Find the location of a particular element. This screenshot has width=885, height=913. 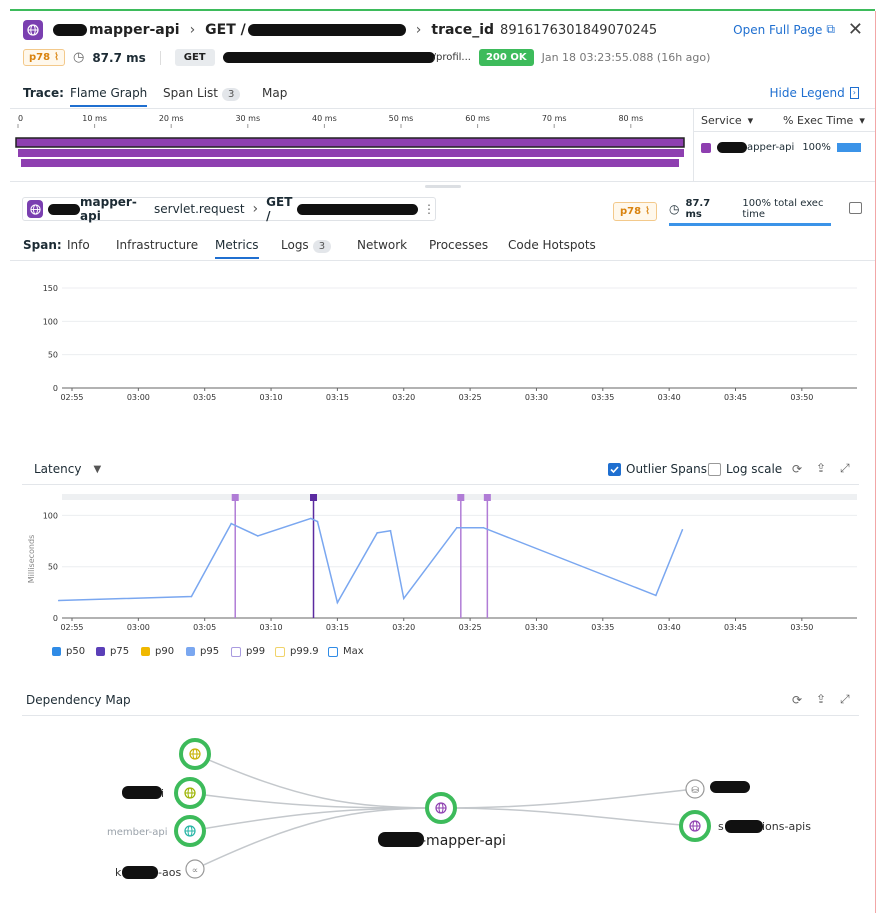

open-full-page-link: Open Full Page ⧉ is located at coordinates (784, 29).